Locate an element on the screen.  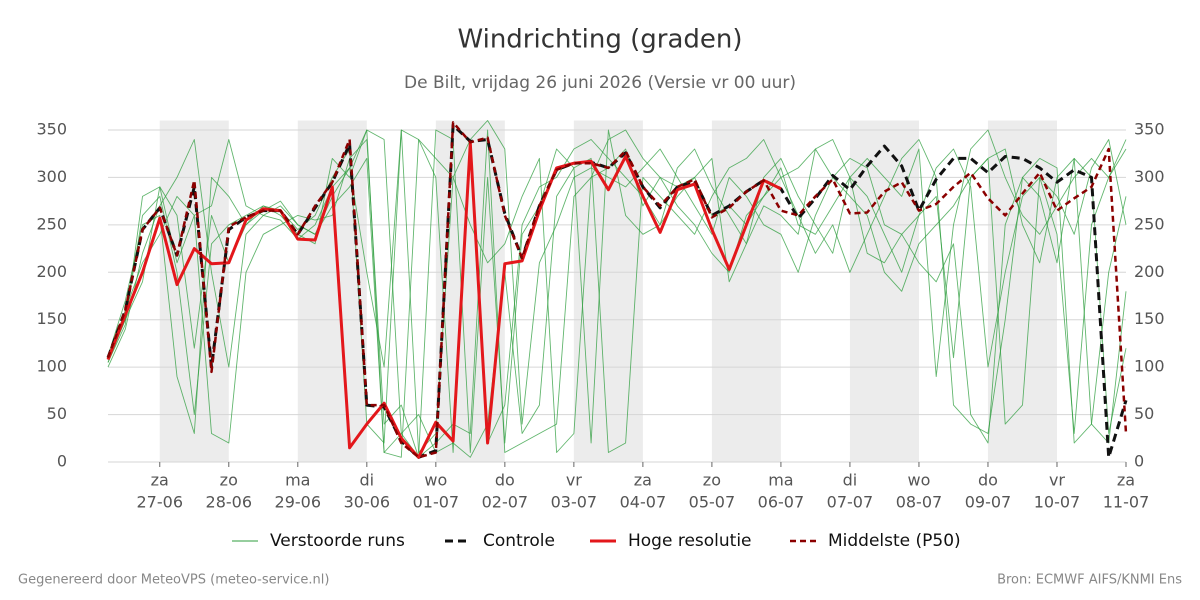
x-tick-date: 11-07 is located at coordinates (1126, 502).